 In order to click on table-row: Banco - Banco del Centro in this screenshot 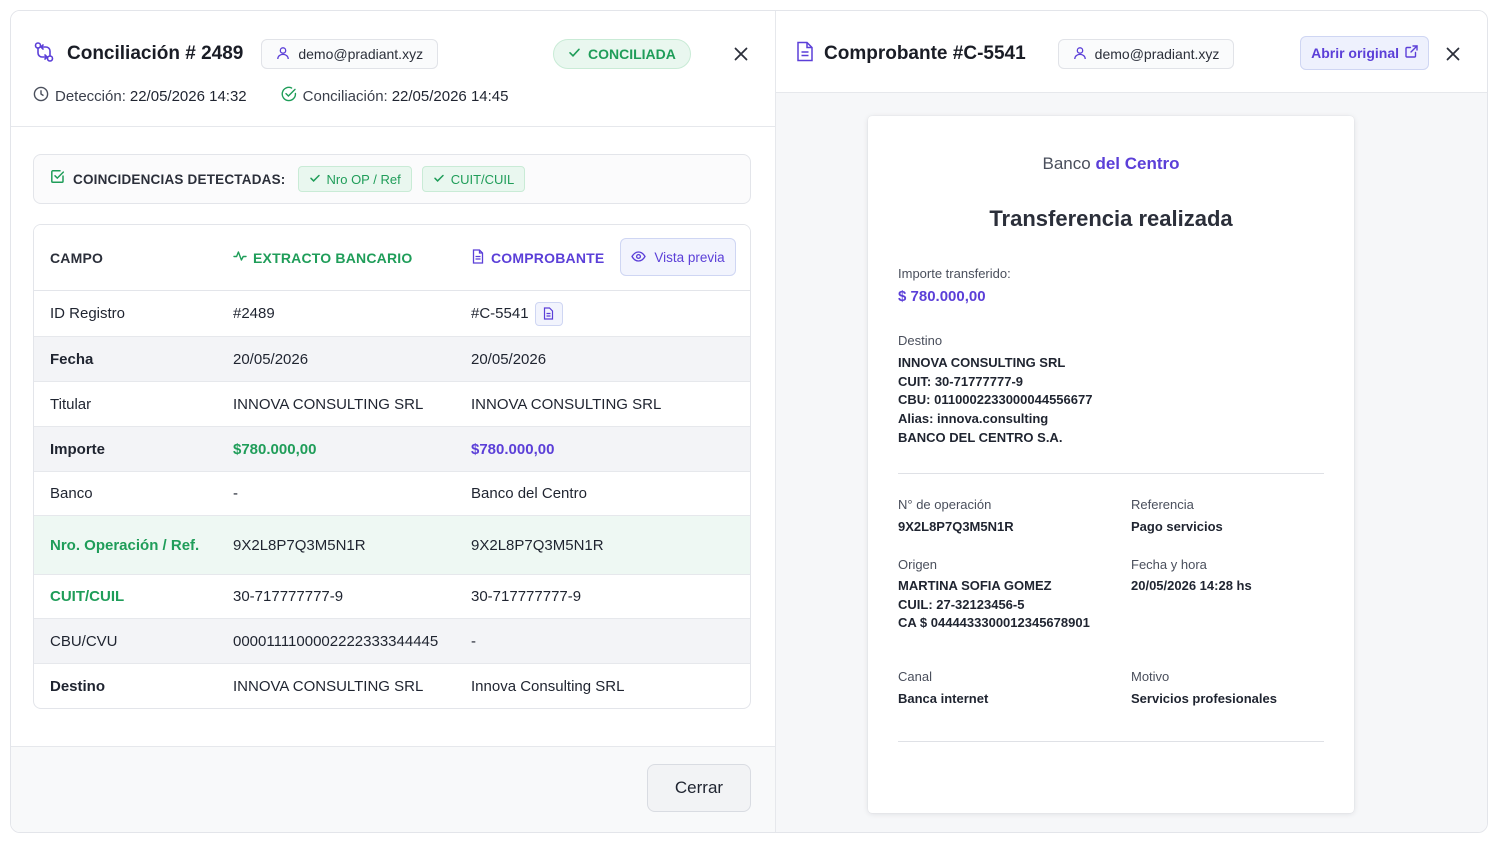, I will do `click(392, 494)`.